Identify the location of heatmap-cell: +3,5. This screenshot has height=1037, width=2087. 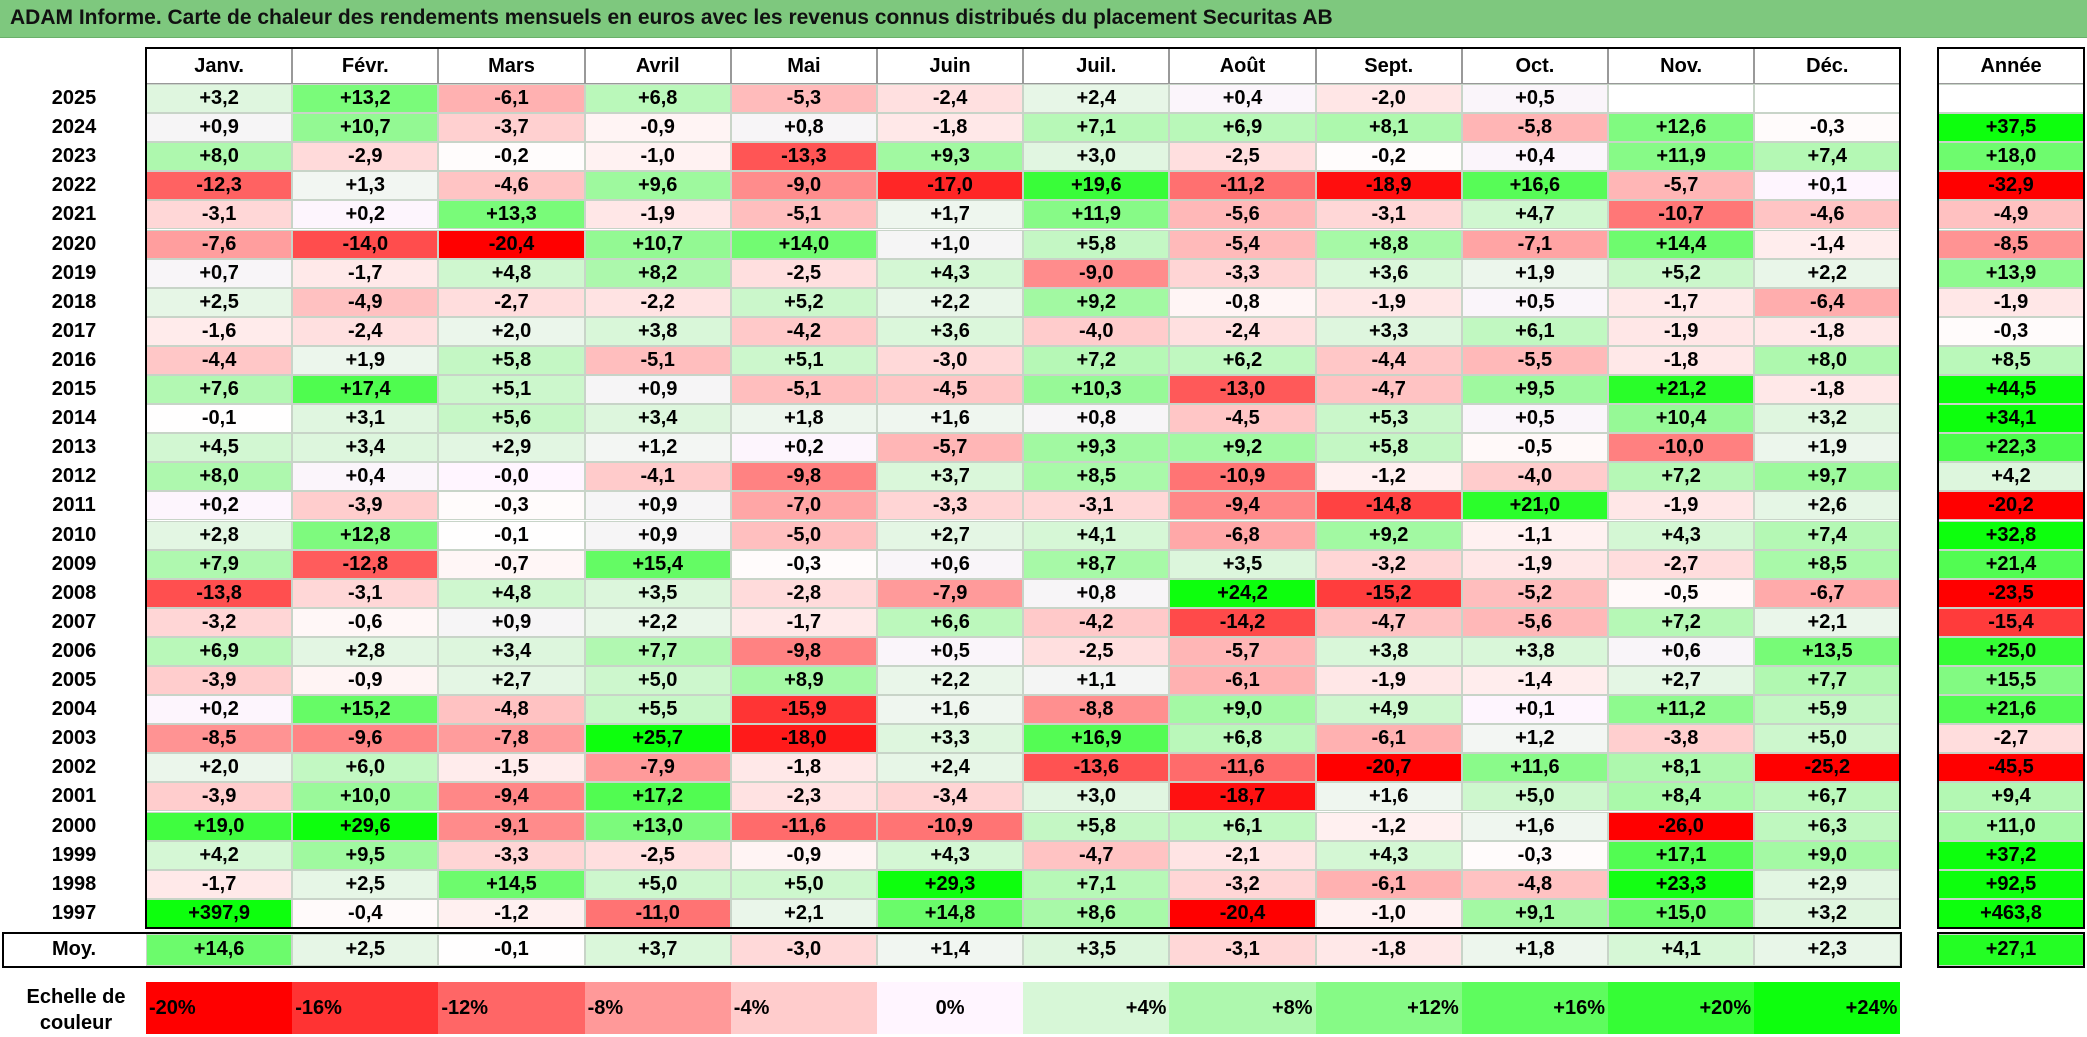
(1242, 564).